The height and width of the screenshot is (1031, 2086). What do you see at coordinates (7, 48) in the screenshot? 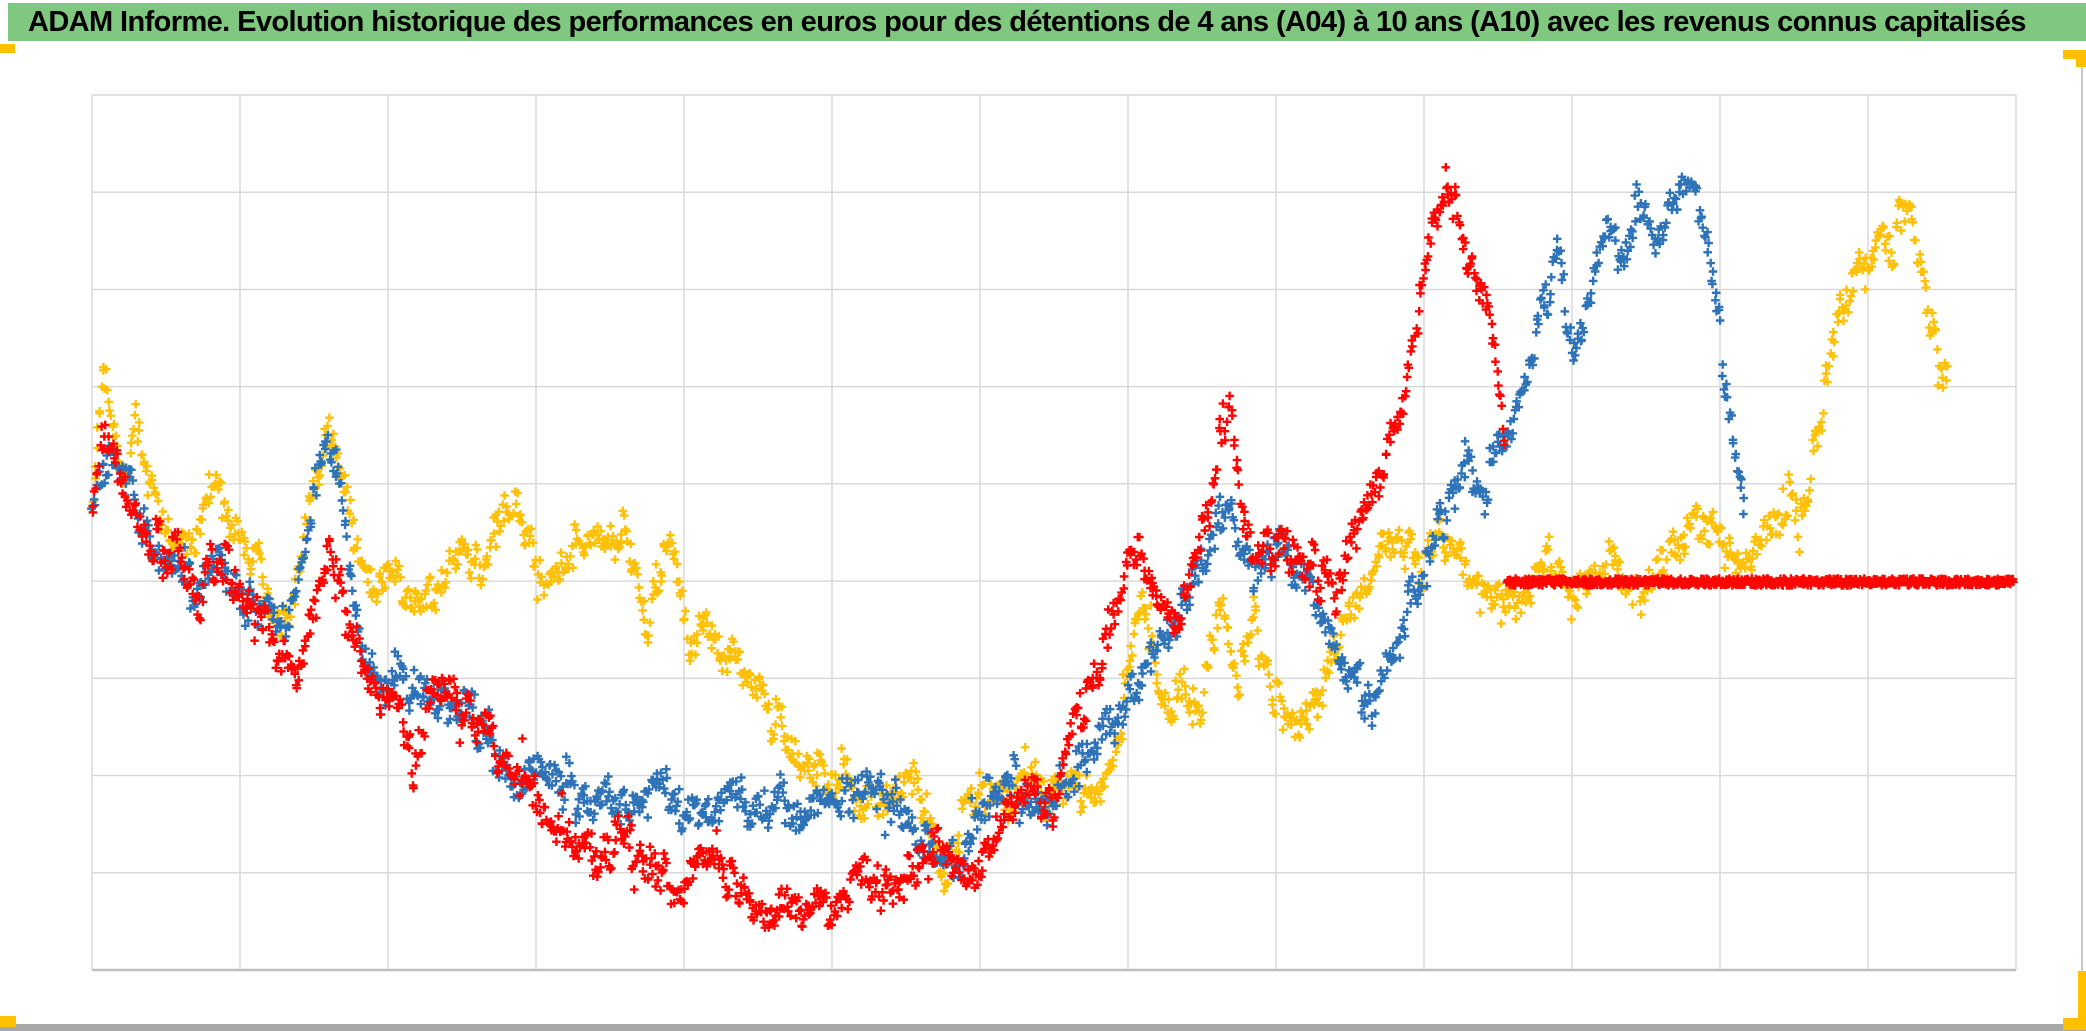
I see `left-accent-tab` at bounding box center [7, 48].